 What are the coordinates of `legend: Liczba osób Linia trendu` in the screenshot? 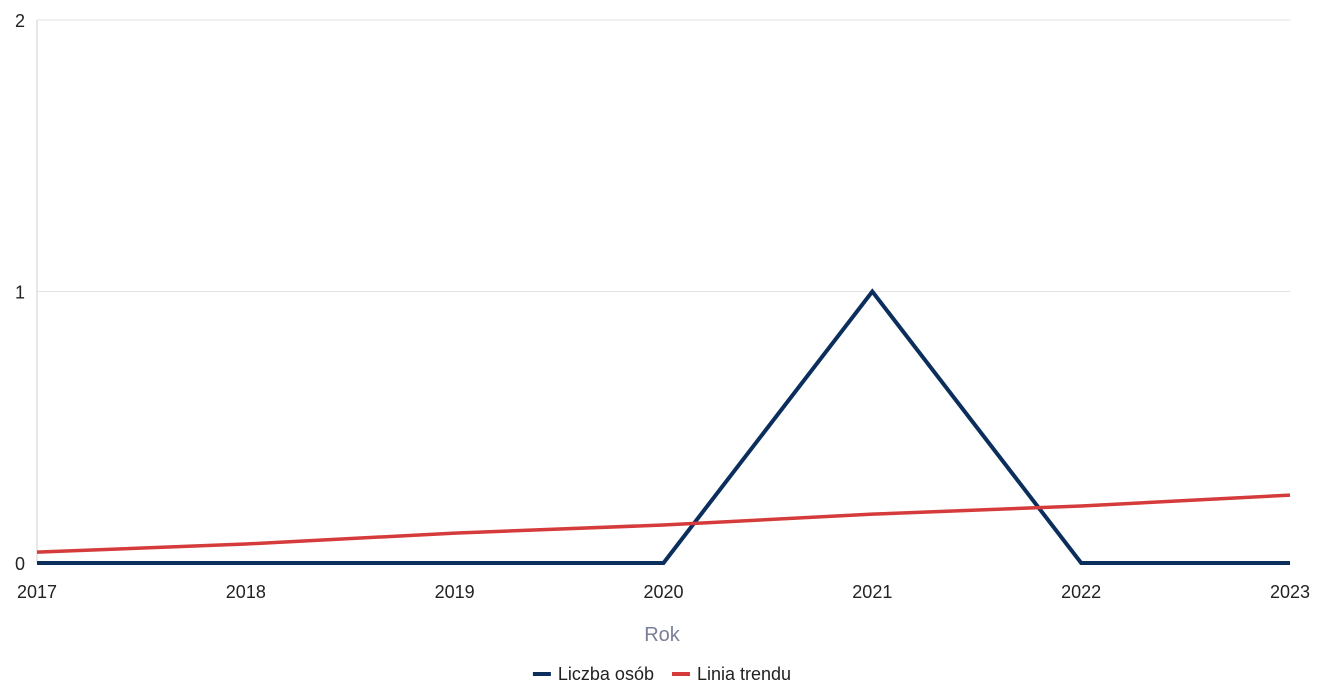 It's located at (661, 674).